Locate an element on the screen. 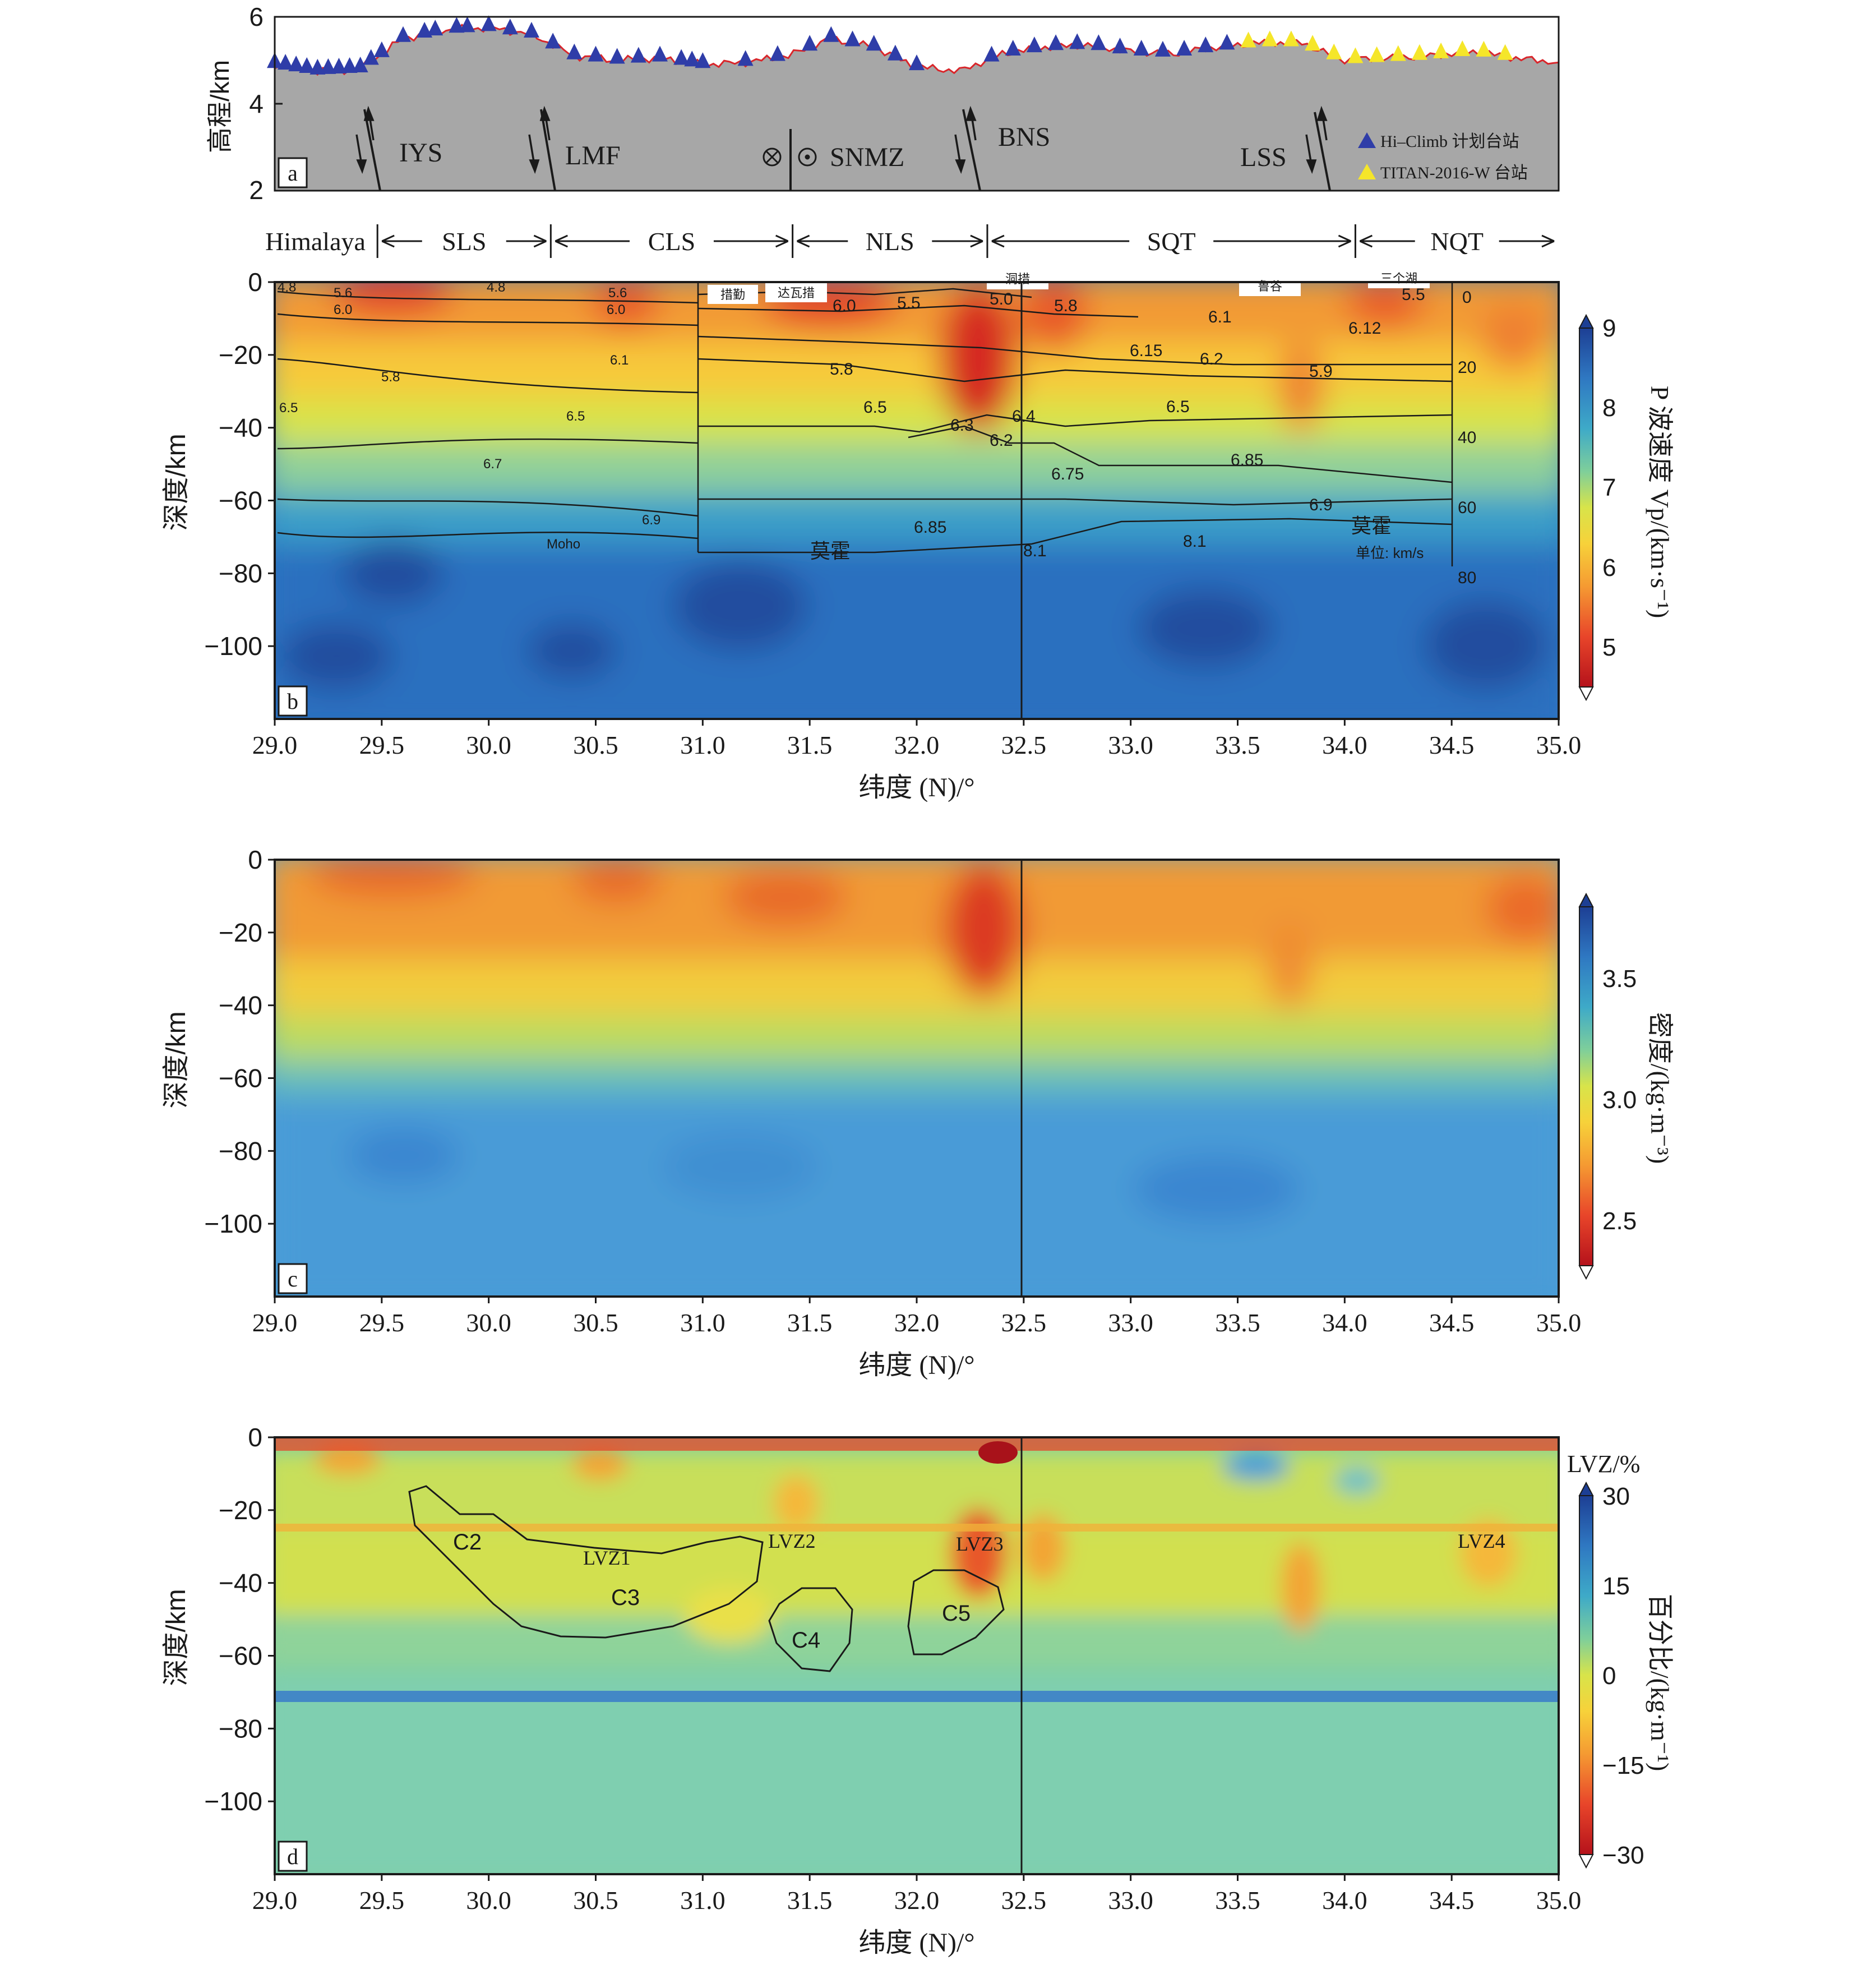  terrain-area is located at coordinates (917, 108).